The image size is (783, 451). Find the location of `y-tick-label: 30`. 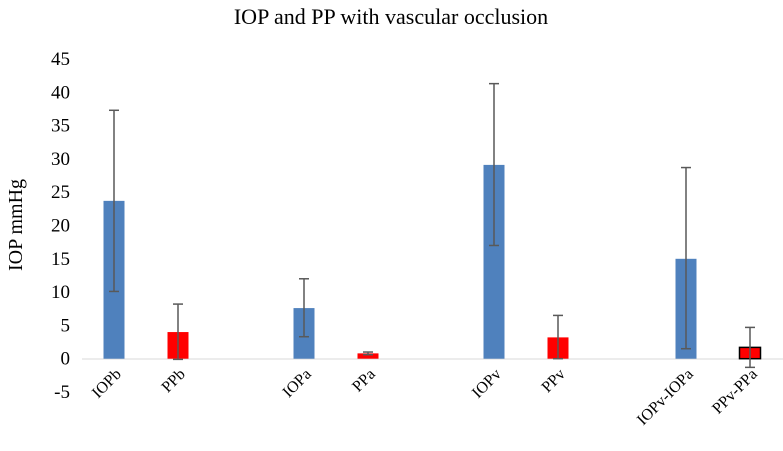

y-tick-label: 30 is located at coordinates (60, 159).